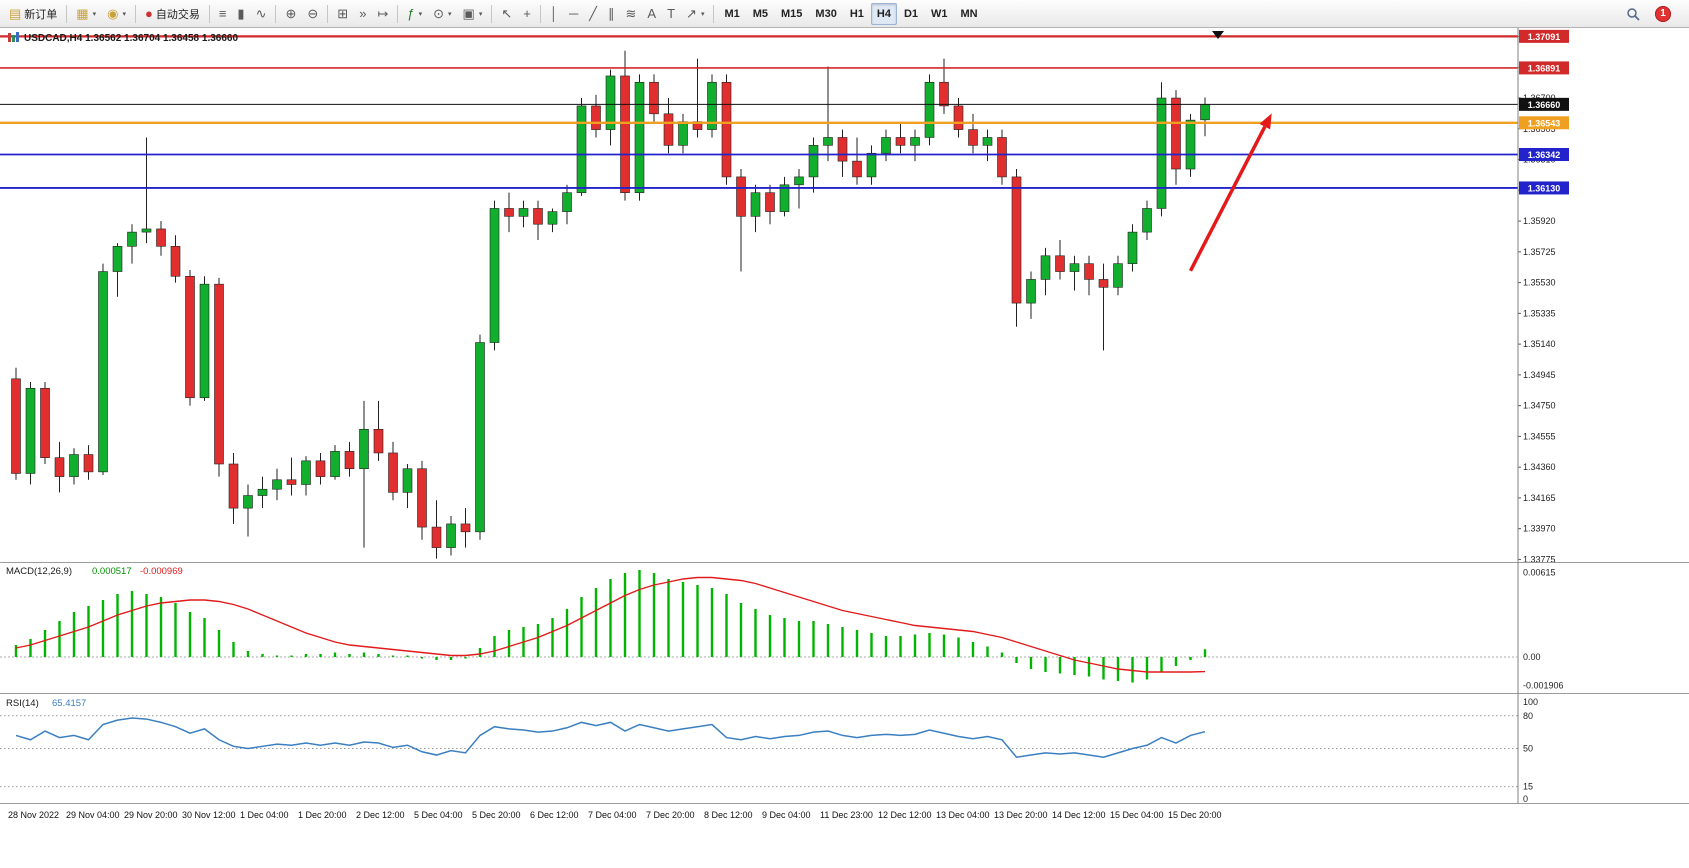 The width and height of the screenshot is (1689, 868). I want to click on support-line-lower-price-label, so click(1544, 188).